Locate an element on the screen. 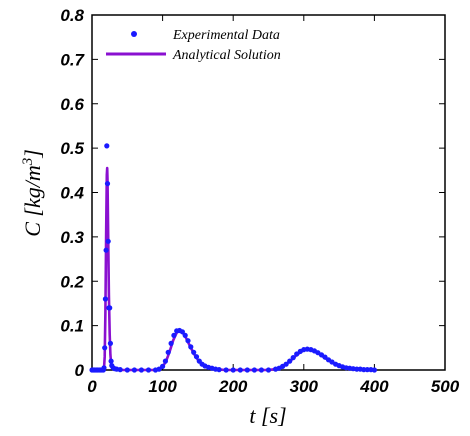 The image size is (470, 436). legend-marker-experimental is located at coordinates (134, 34).